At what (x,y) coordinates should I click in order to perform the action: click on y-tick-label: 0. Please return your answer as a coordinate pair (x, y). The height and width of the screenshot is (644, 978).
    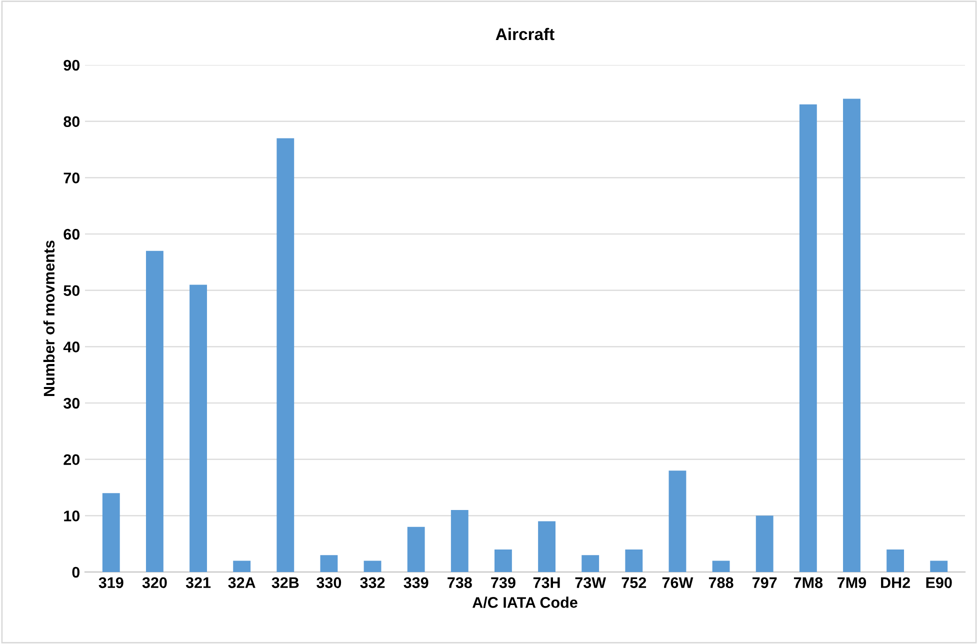
    Looking at the image, I should click on (76, 572).